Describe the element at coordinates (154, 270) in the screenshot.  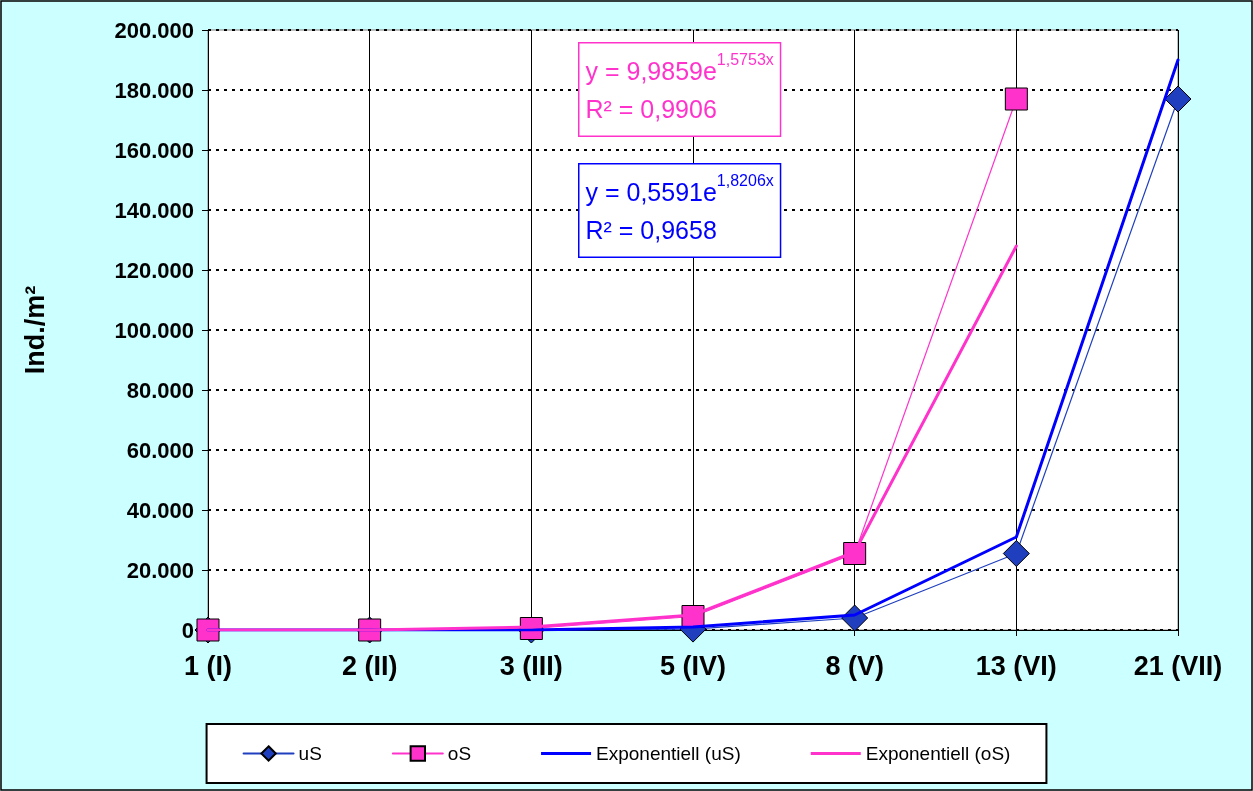
I see `y-tick-label: 120.000` at that location.